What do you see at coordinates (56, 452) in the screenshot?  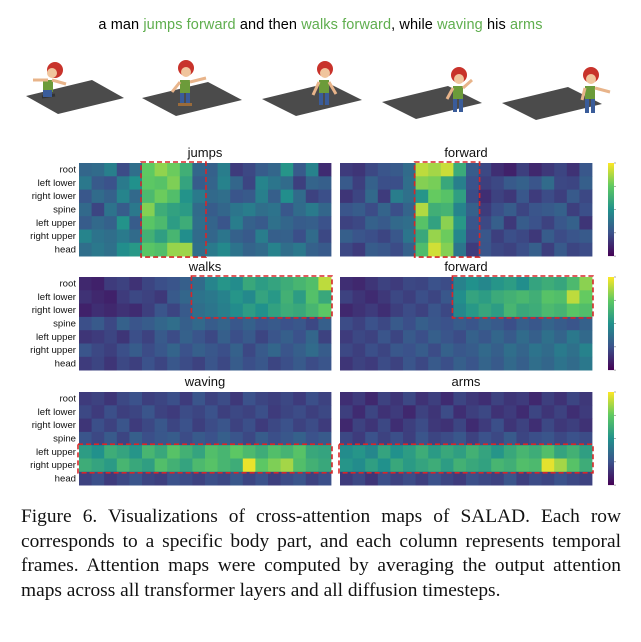 I see `row-label: left upper` at bounding box center [56, 452].